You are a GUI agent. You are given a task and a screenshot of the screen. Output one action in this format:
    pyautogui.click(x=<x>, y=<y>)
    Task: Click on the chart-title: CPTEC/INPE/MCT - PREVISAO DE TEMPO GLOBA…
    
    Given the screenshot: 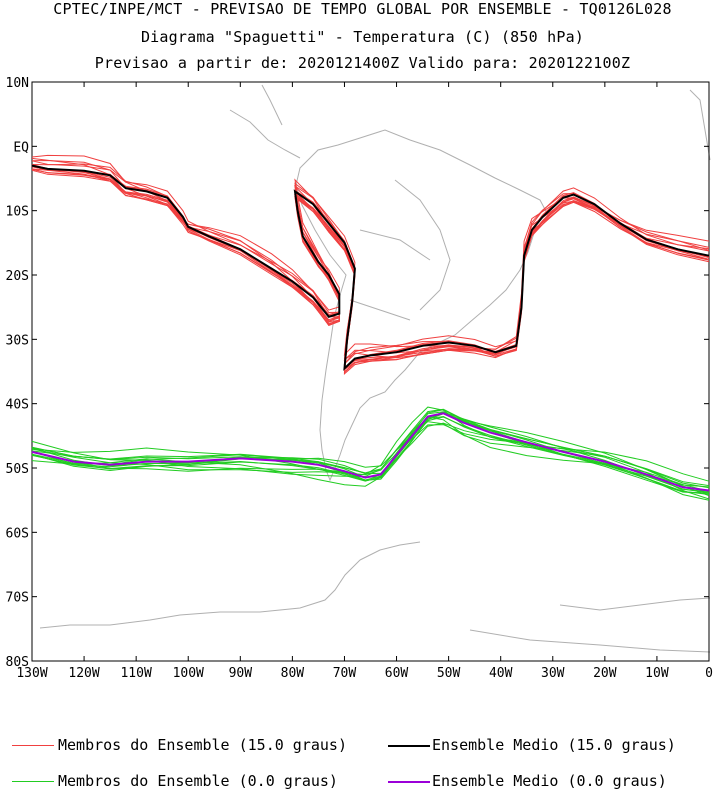 What is the action you would take?
    pyautogui.click(x=362, y=9)
    